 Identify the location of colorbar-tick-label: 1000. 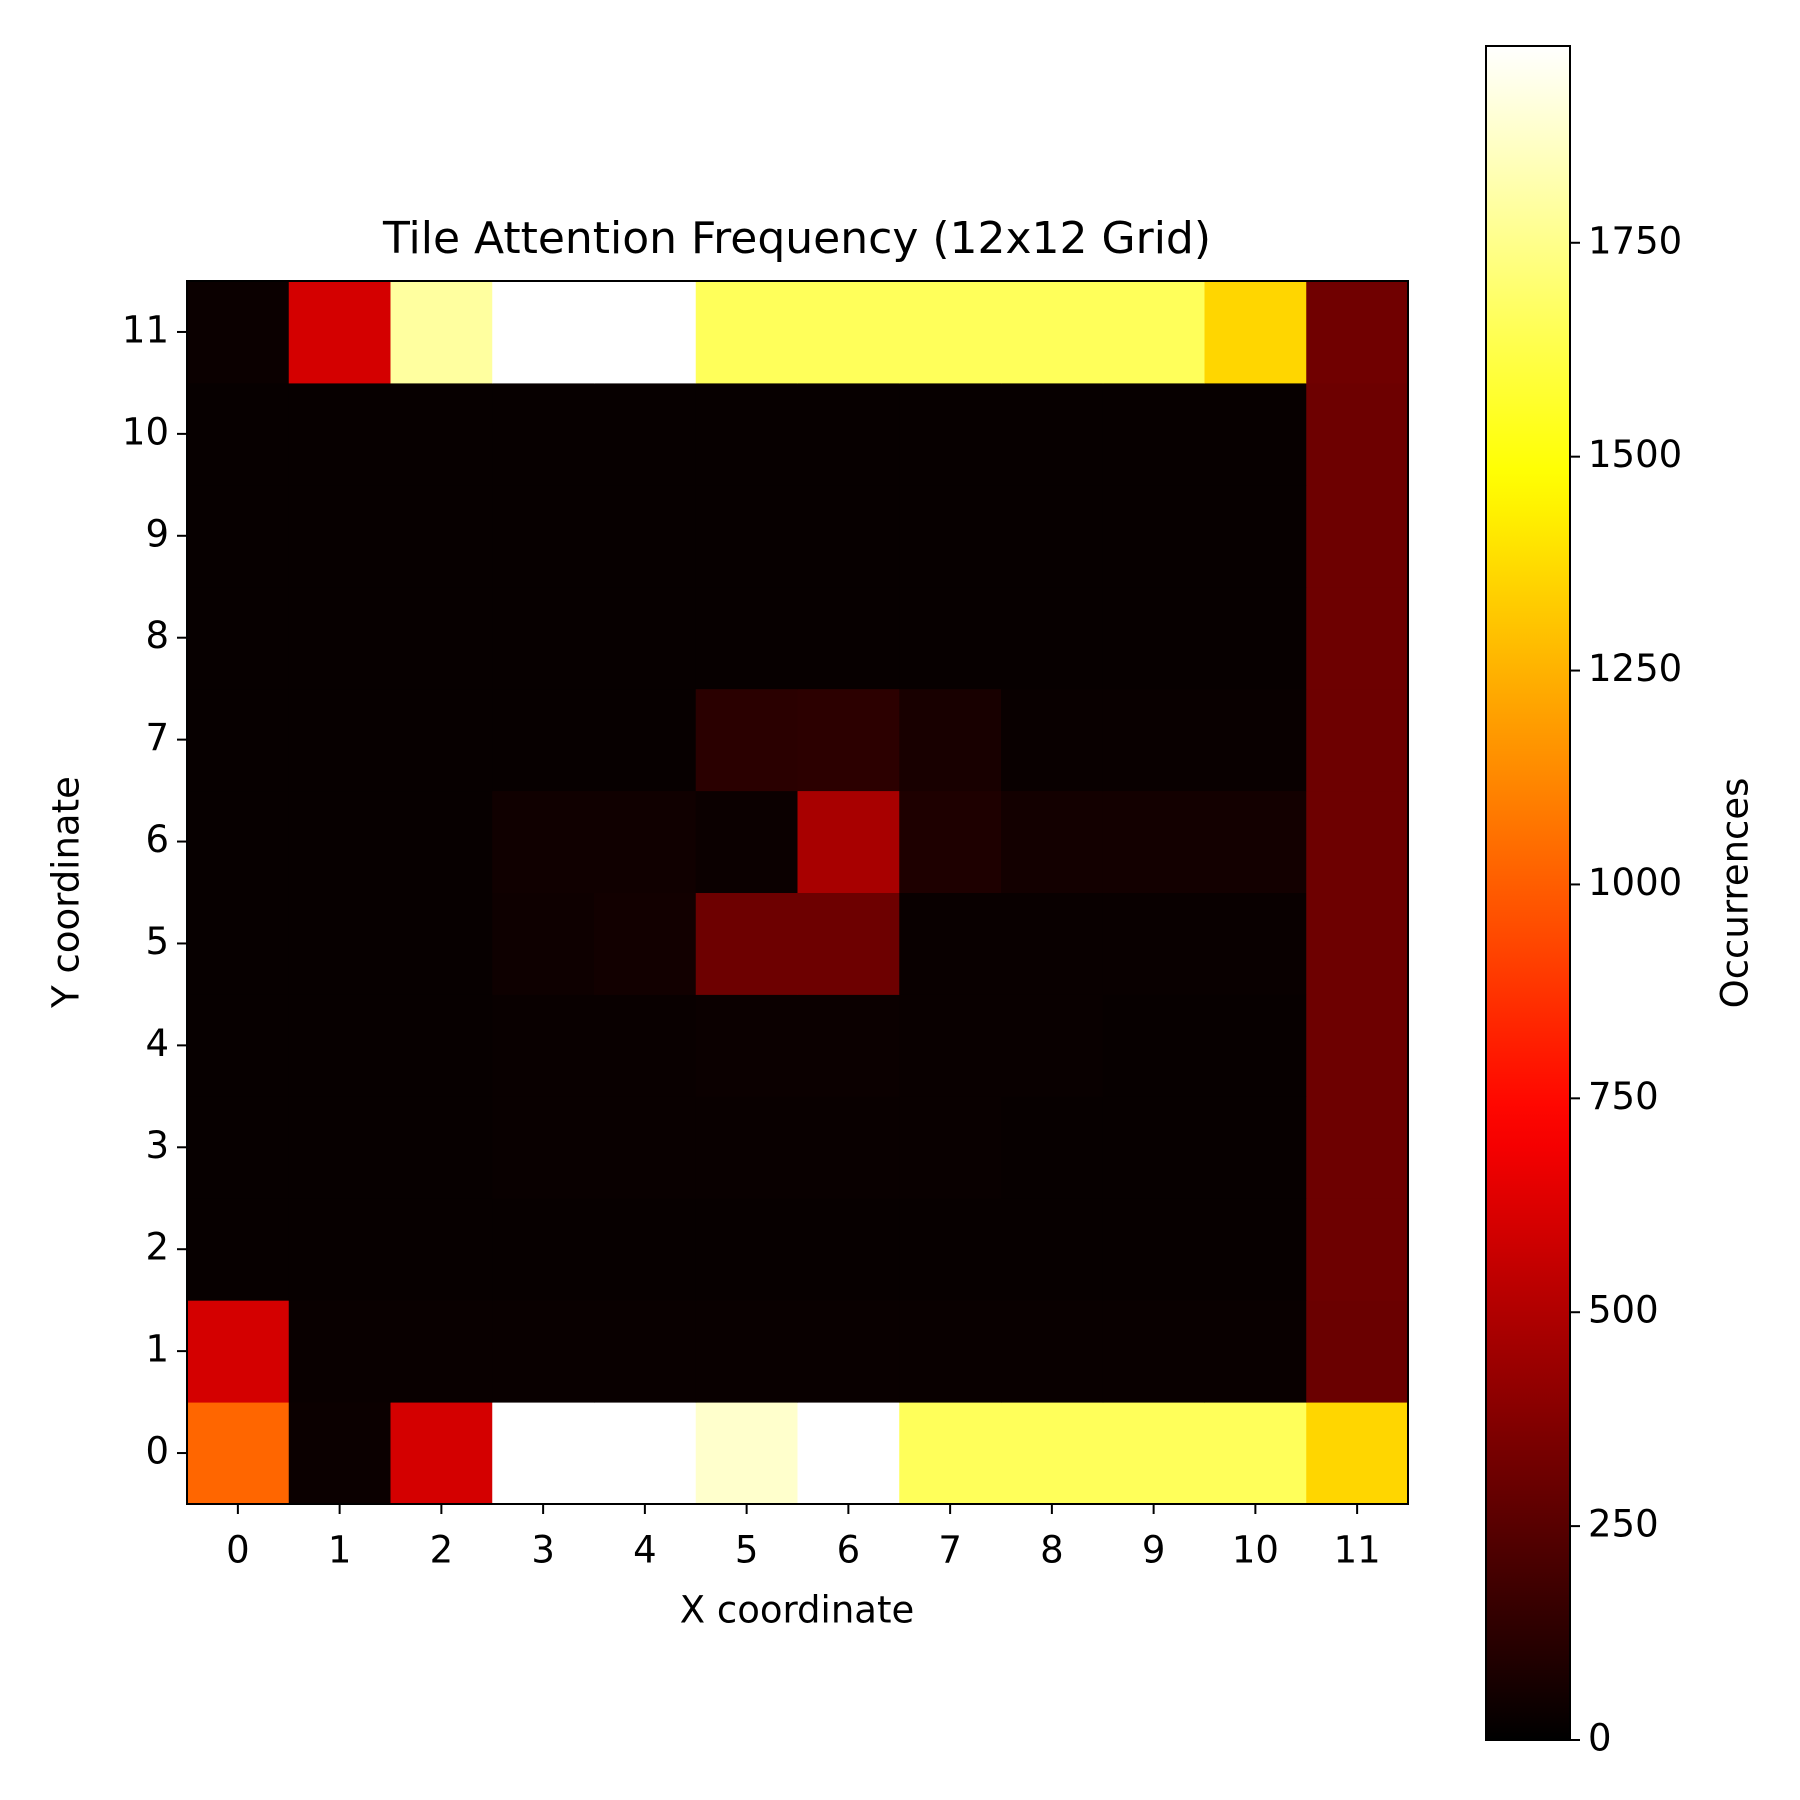
(1635, 882).